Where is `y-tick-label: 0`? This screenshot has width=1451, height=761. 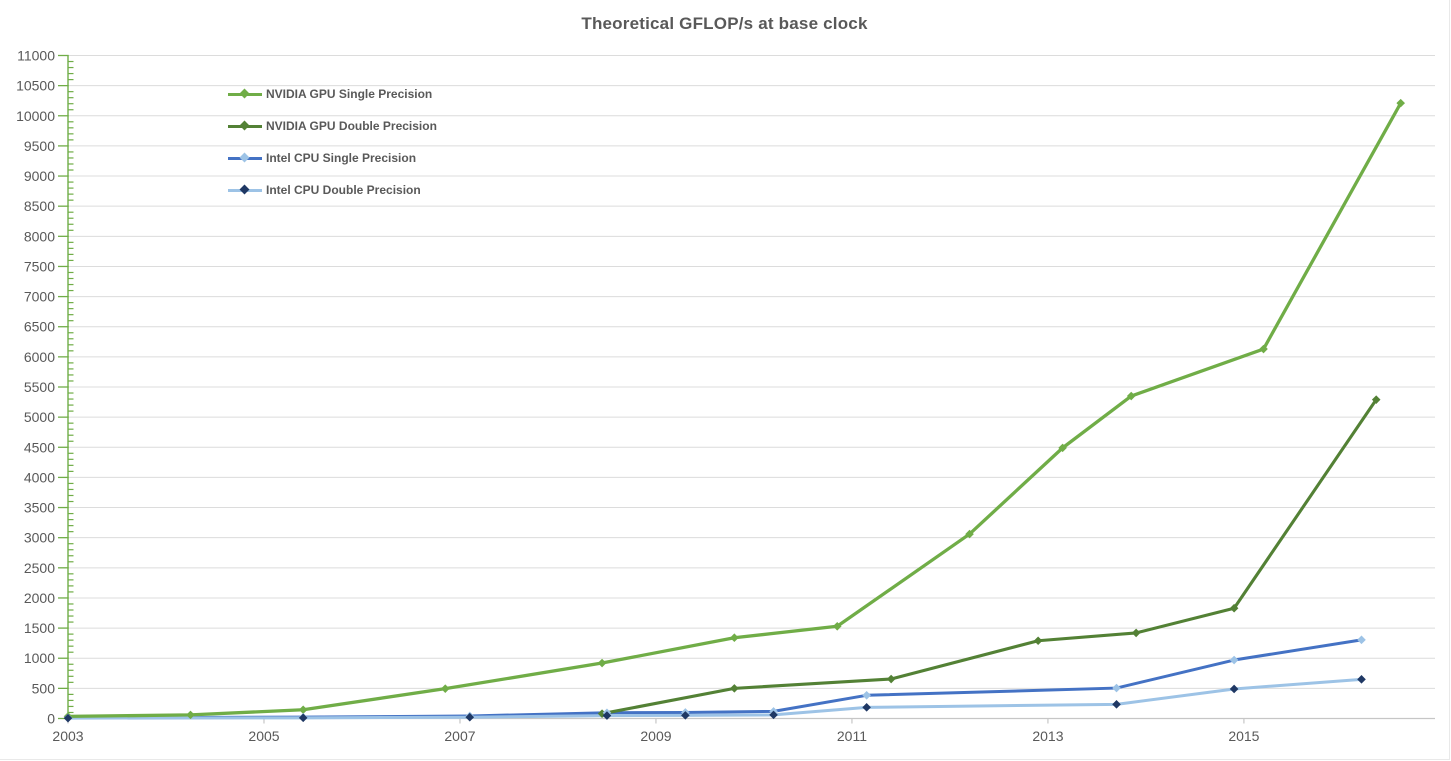
y-tick-label: 0 is located at coordinates (51, 719).